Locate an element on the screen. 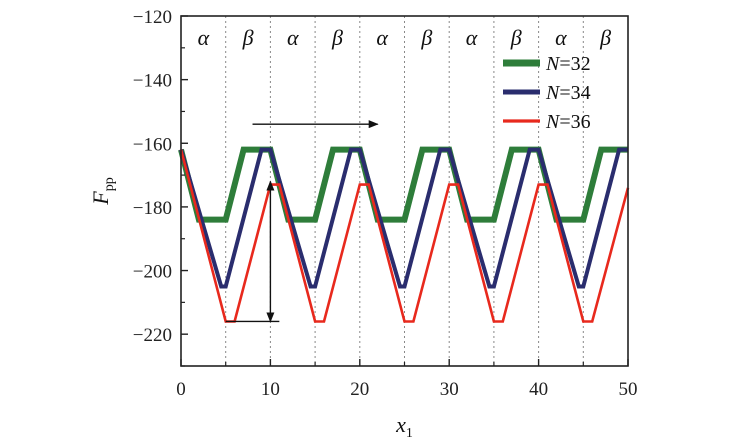  y-axis-ticks: −220 −200 −180 −160 −140 −120 is located at coordinates (160, 187).